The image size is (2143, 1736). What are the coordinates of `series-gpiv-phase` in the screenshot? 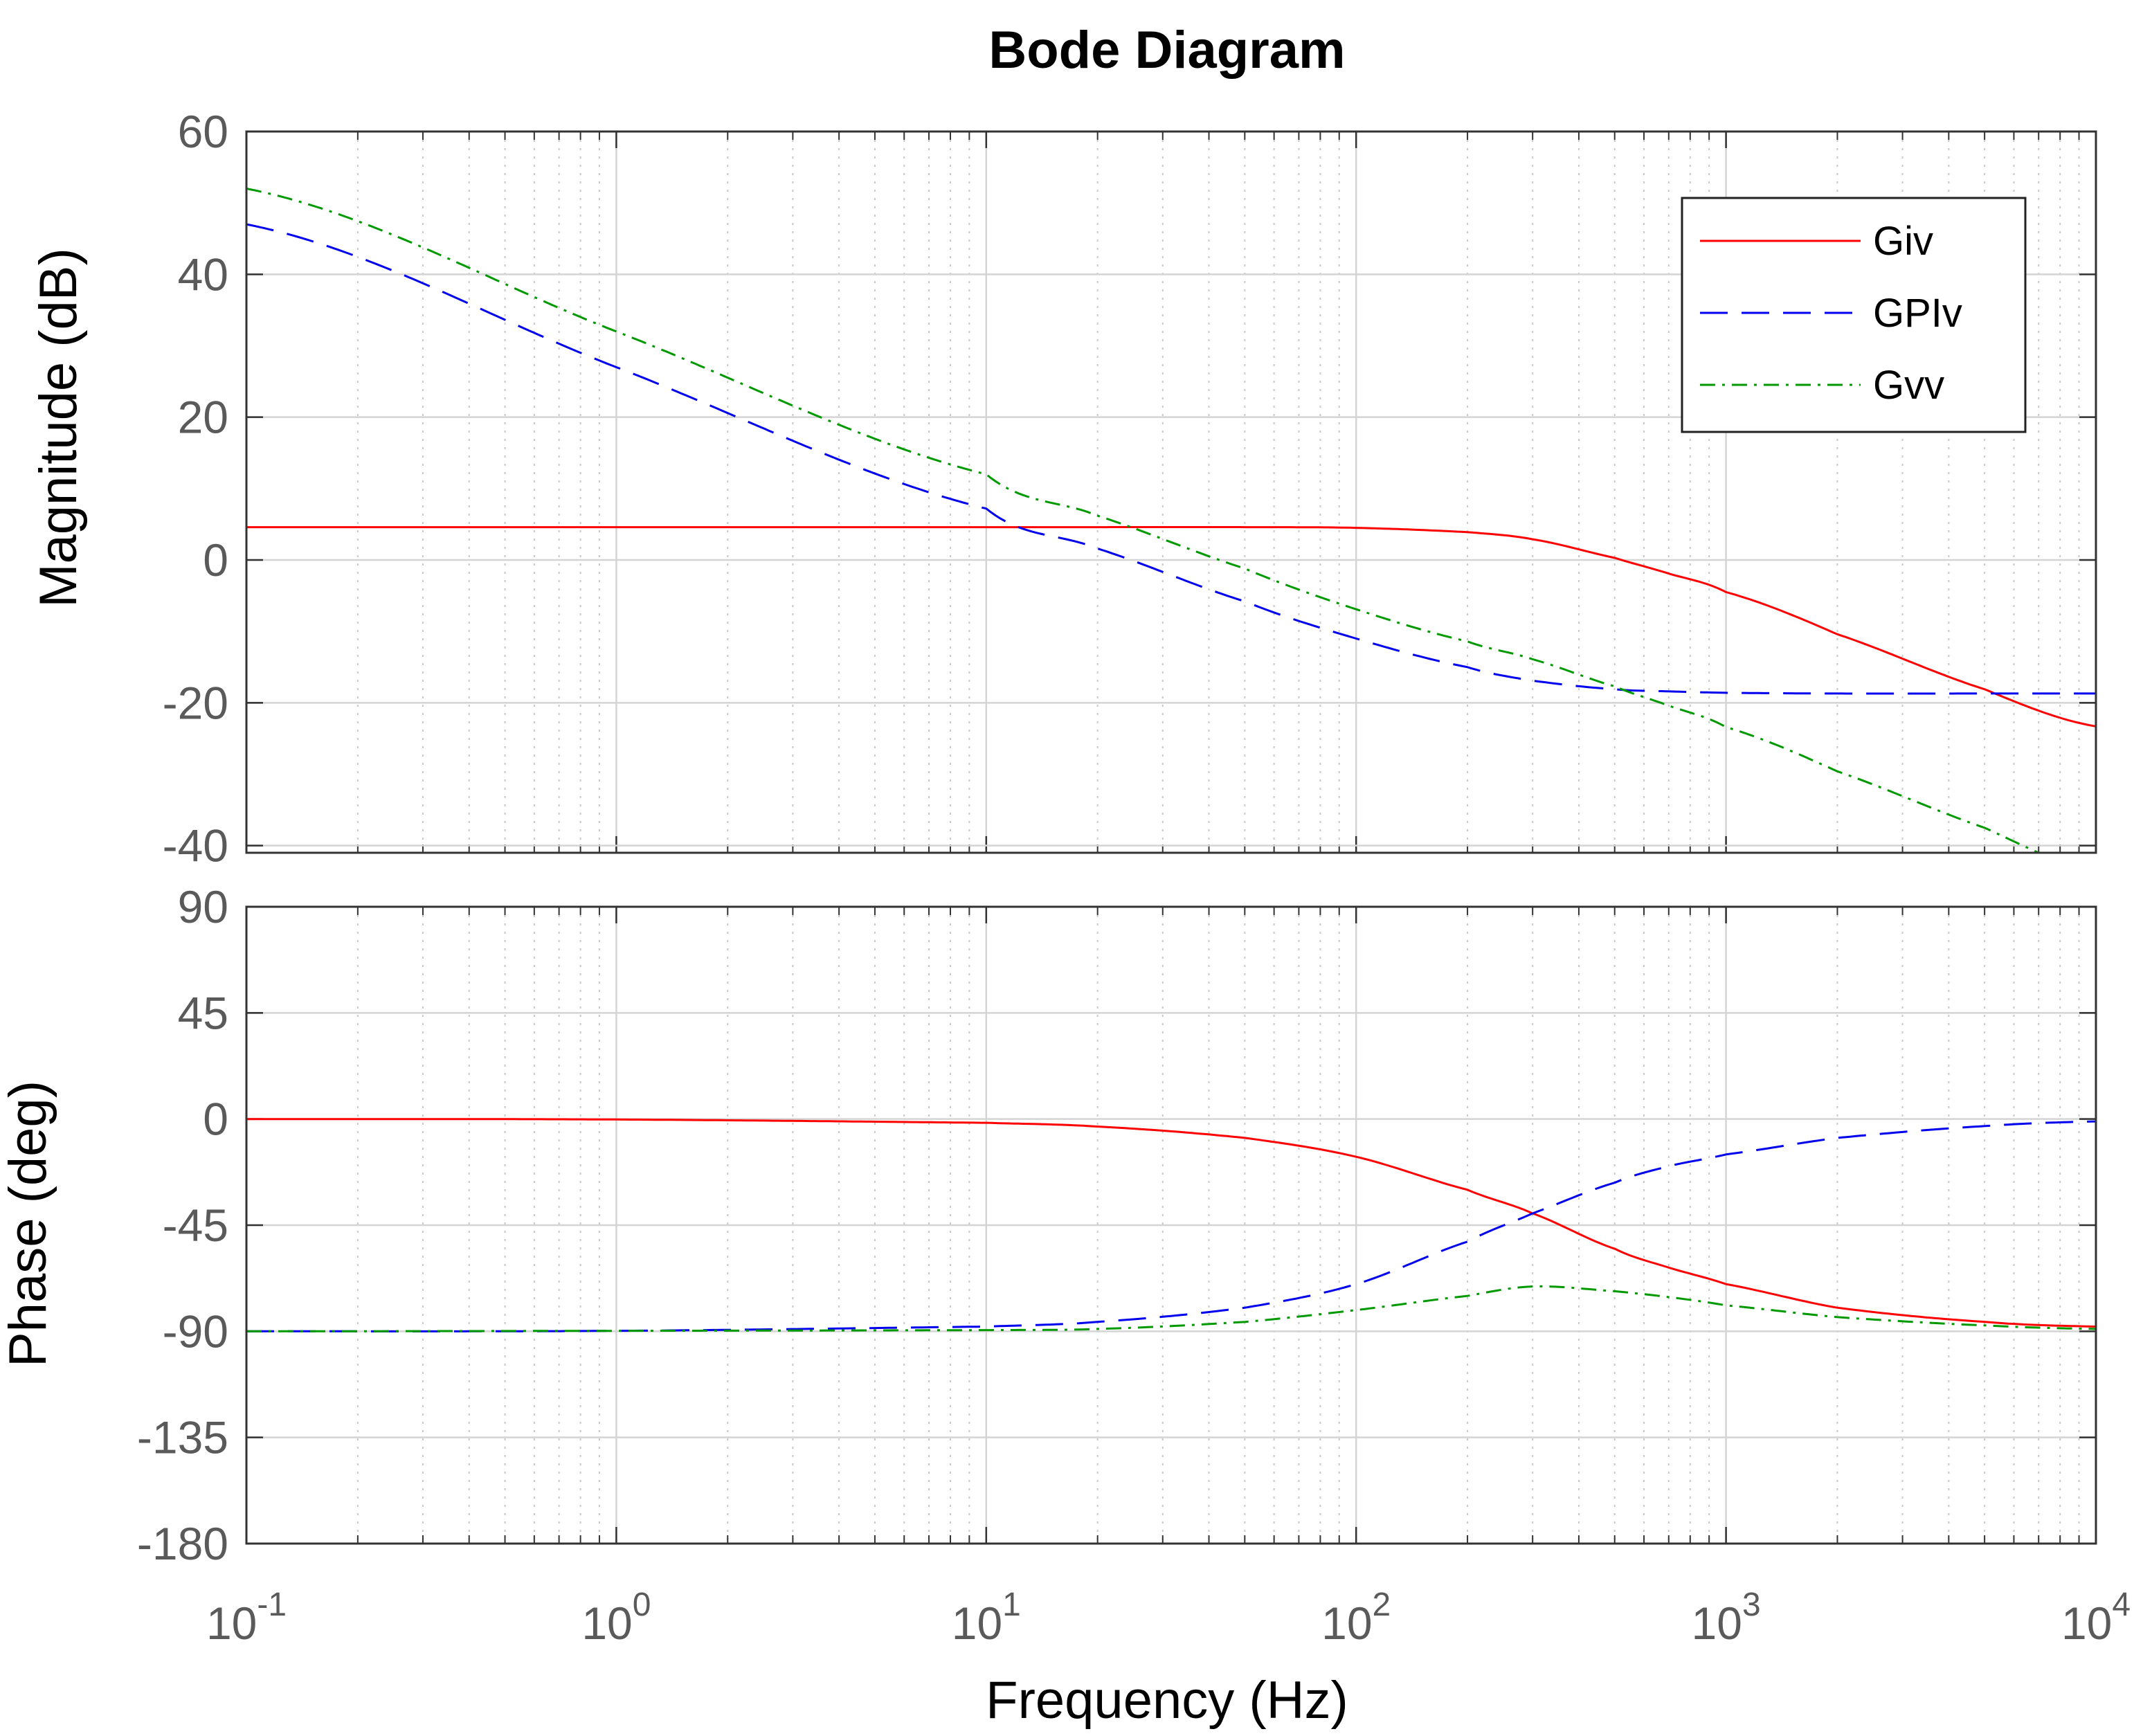 It's located at (1171, 1226).